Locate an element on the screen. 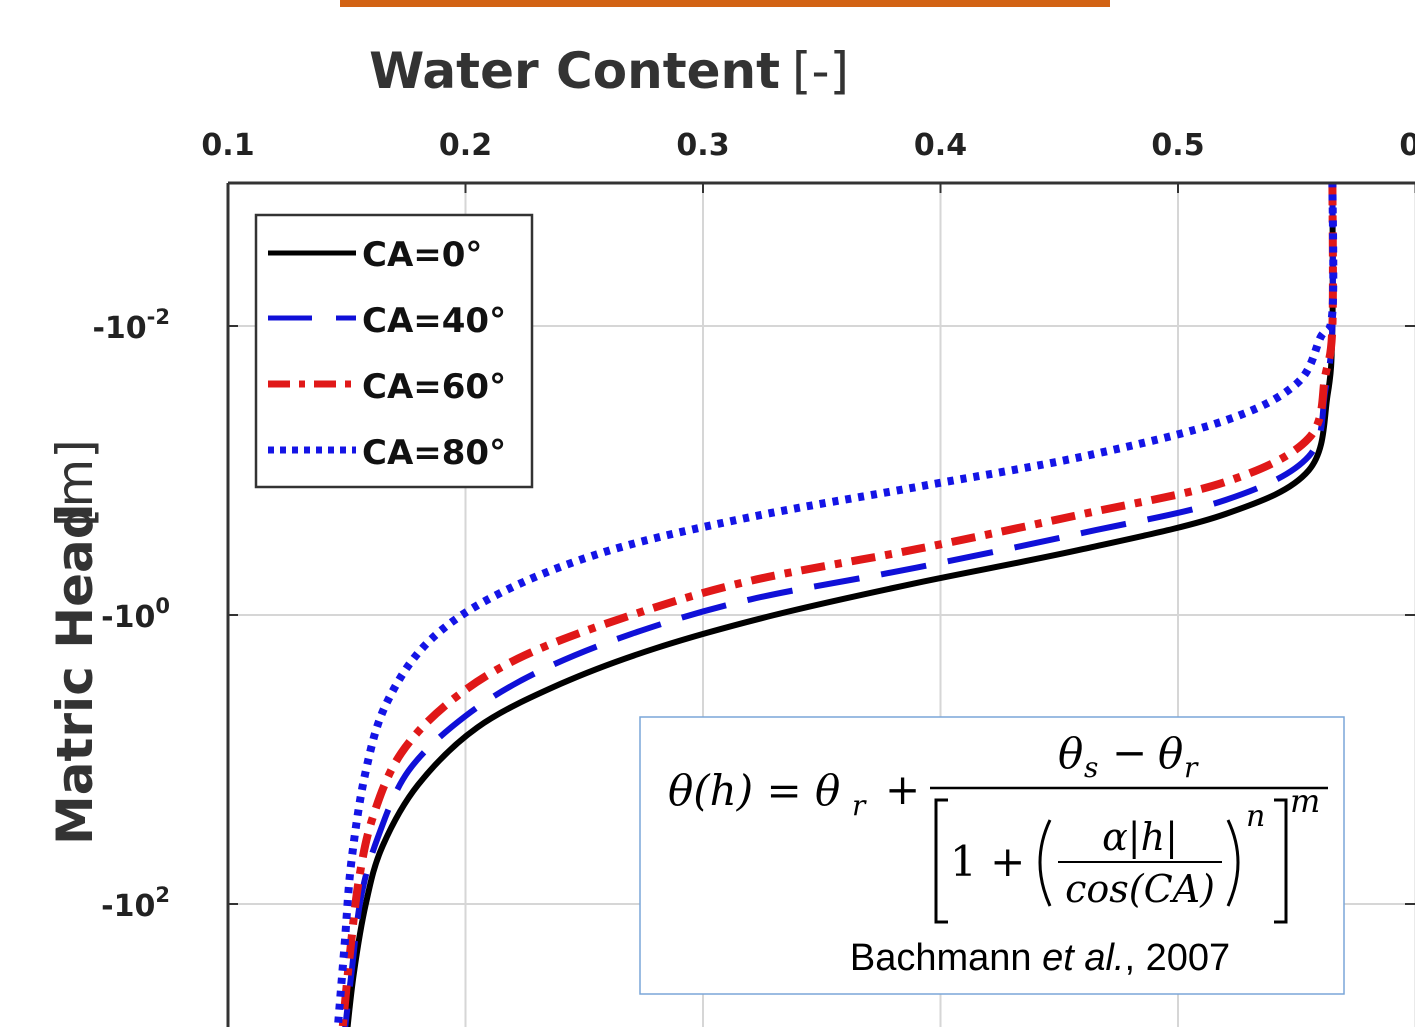  x-tick-label: 0. is located at coordinates (1407, 145).